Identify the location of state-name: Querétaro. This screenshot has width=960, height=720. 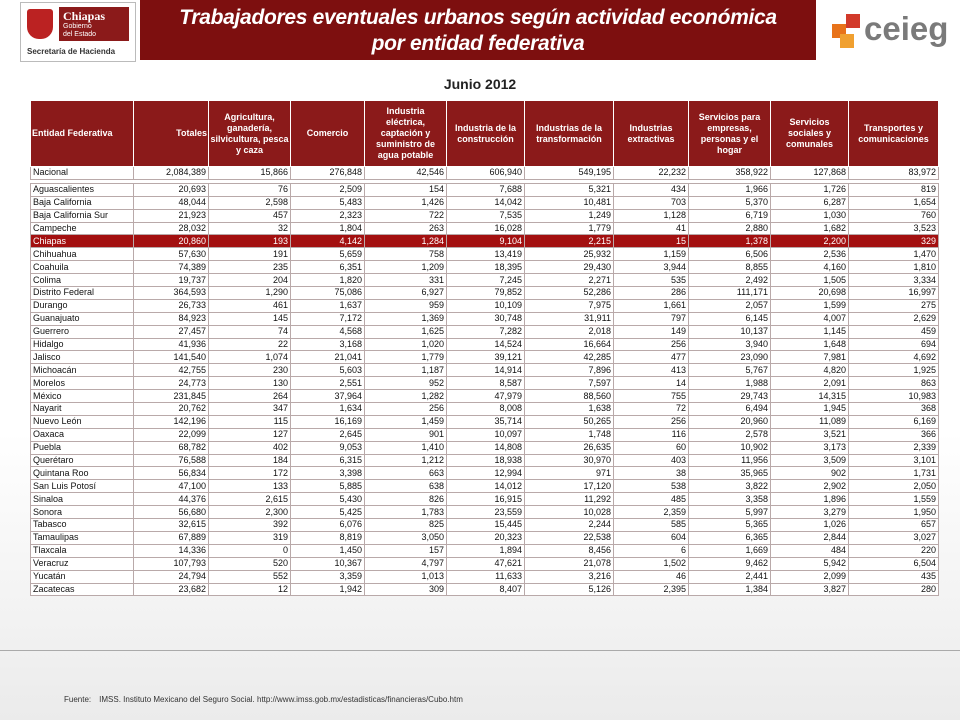
(82, 460).